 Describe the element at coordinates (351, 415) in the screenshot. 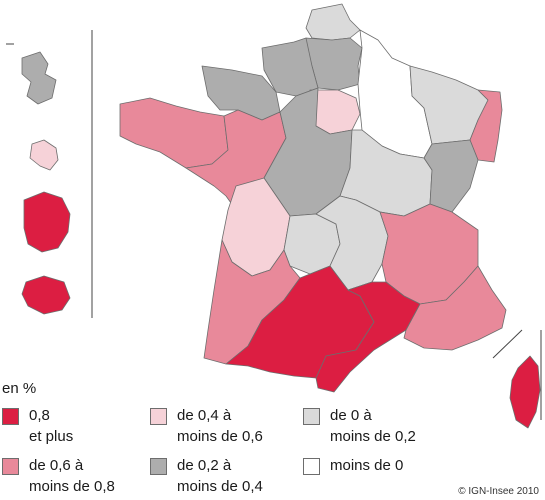

I see `legend-label-line1: de 0 à` at that location.